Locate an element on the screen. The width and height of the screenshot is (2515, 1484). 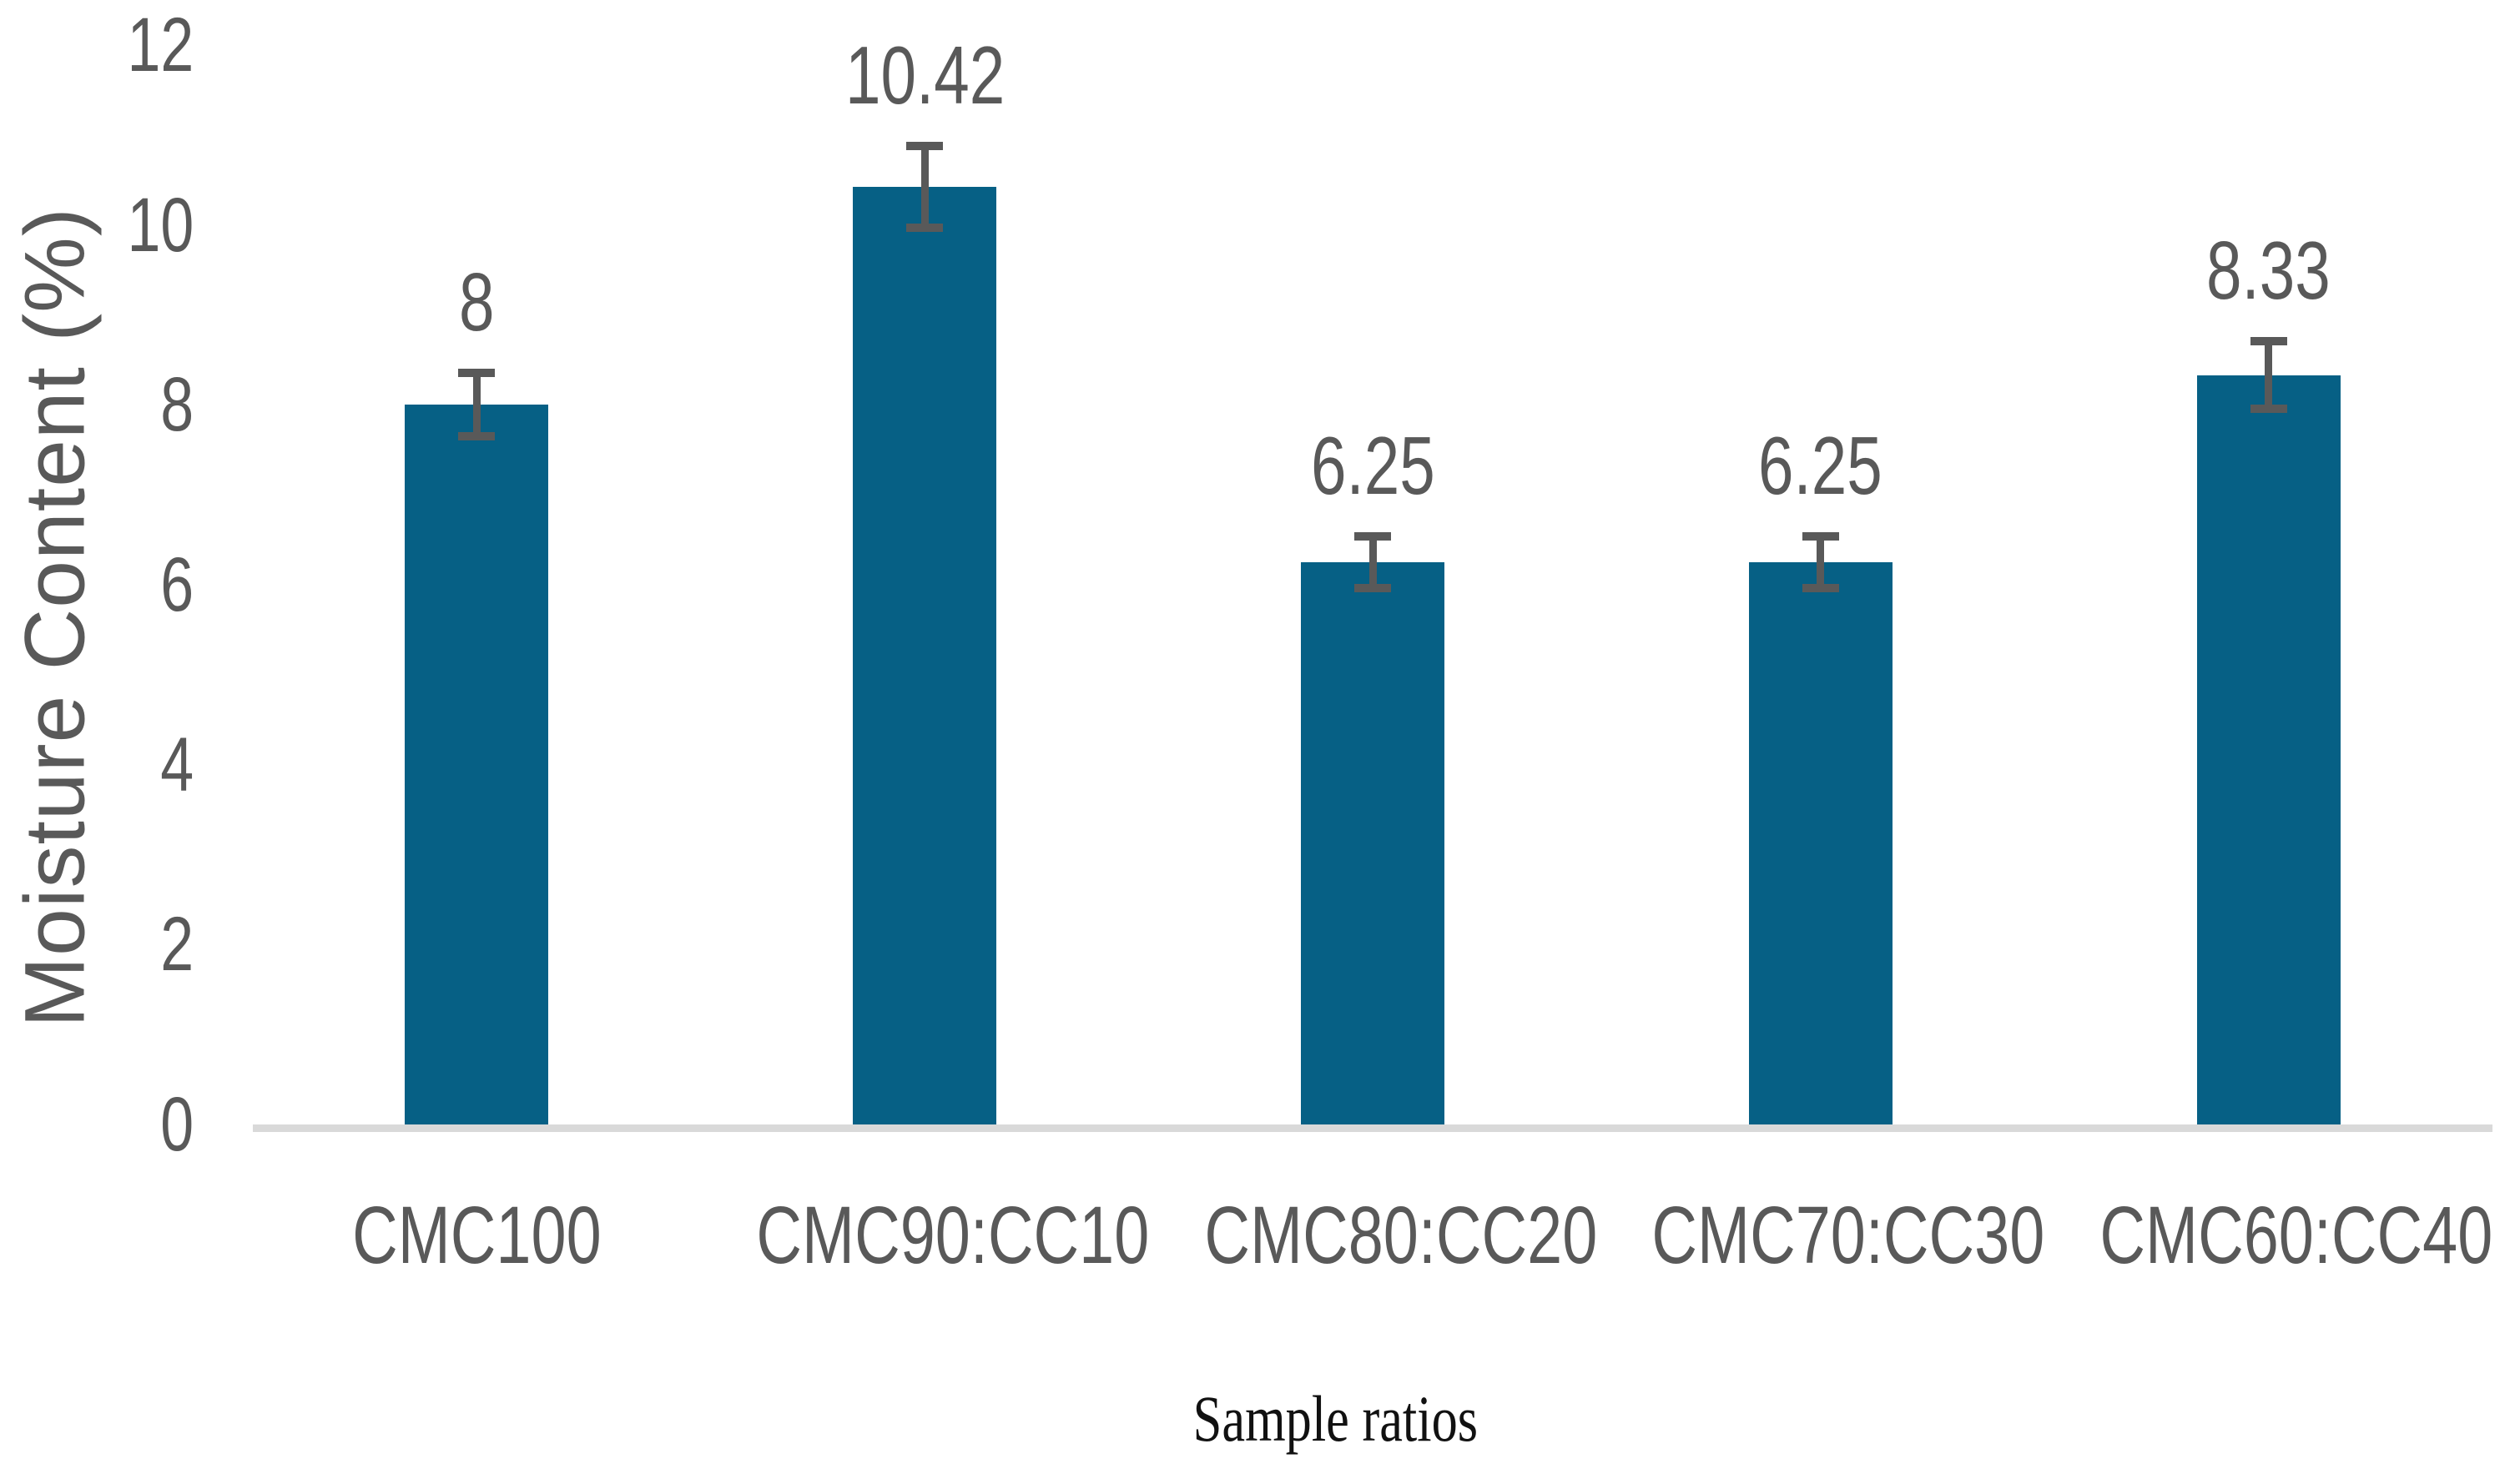
y-axis-tick-label: 4 is located at coordinates (177, 765).